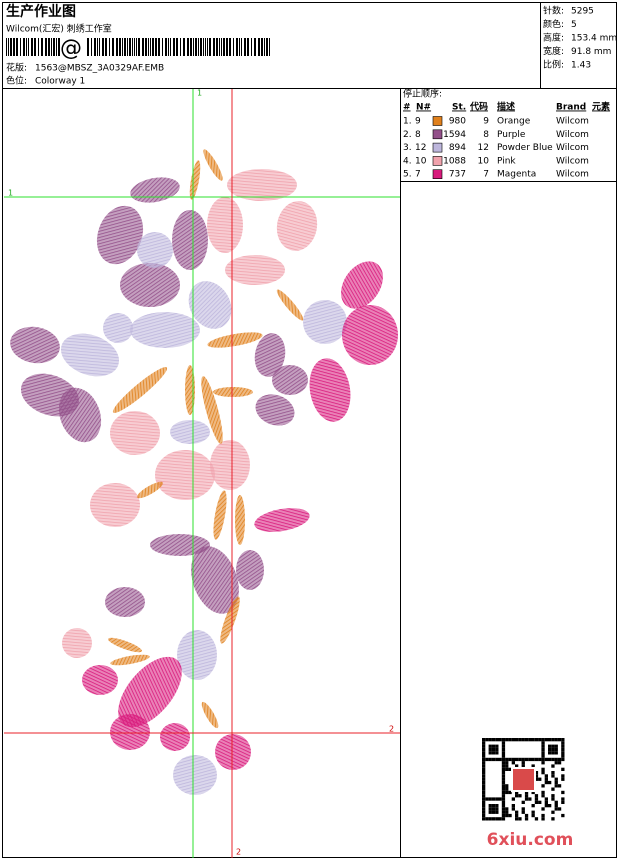 This screenshot has width=620, height=864. I want to click on table-cell: 1594, so click(454, 135).